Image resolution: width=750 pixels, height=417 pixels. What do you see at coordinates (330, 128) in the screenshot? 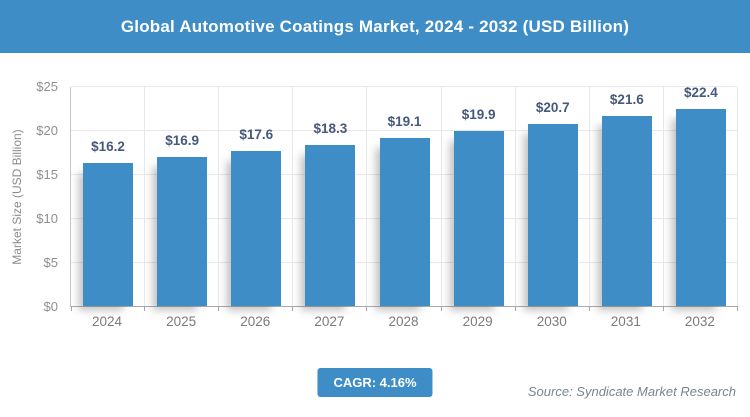
I see `bar-value-label: $18.3` at bounding box center [330, 128].